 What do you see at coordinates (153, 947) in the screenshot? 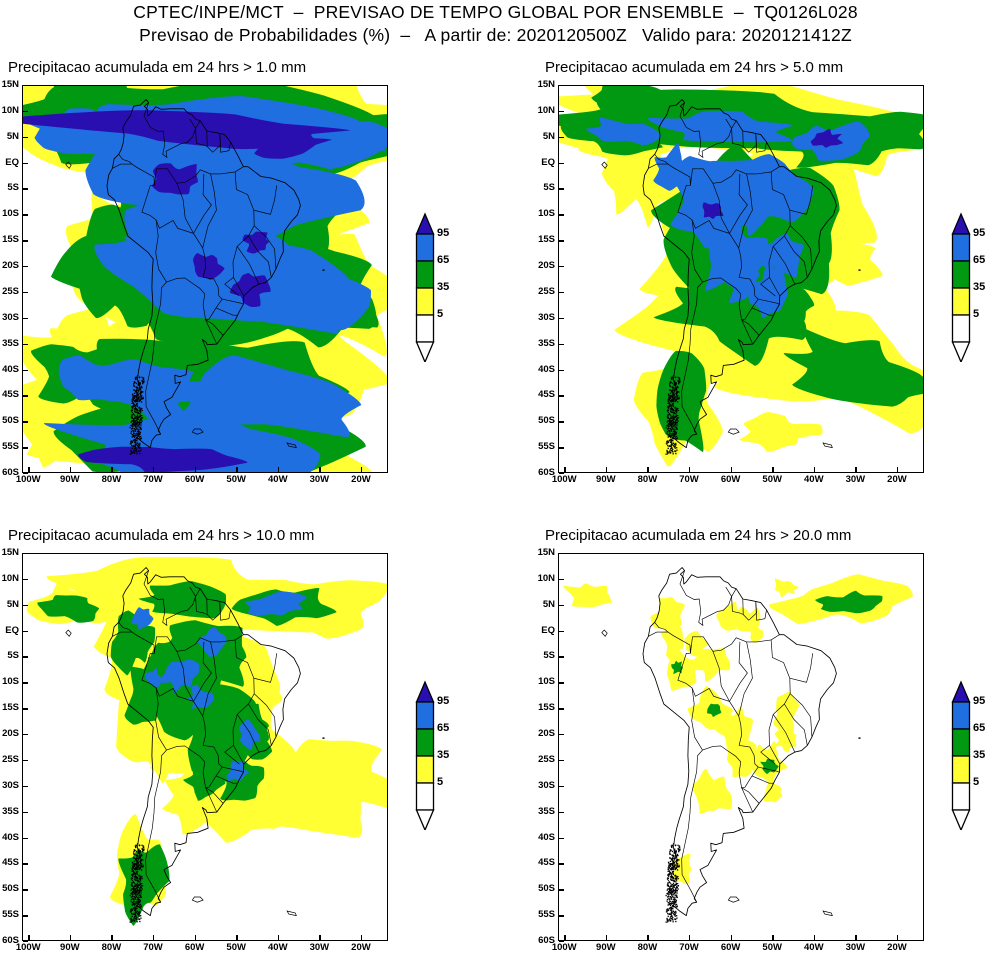
I see `x-axis-label: 70W` at bounding box center [153, 947].